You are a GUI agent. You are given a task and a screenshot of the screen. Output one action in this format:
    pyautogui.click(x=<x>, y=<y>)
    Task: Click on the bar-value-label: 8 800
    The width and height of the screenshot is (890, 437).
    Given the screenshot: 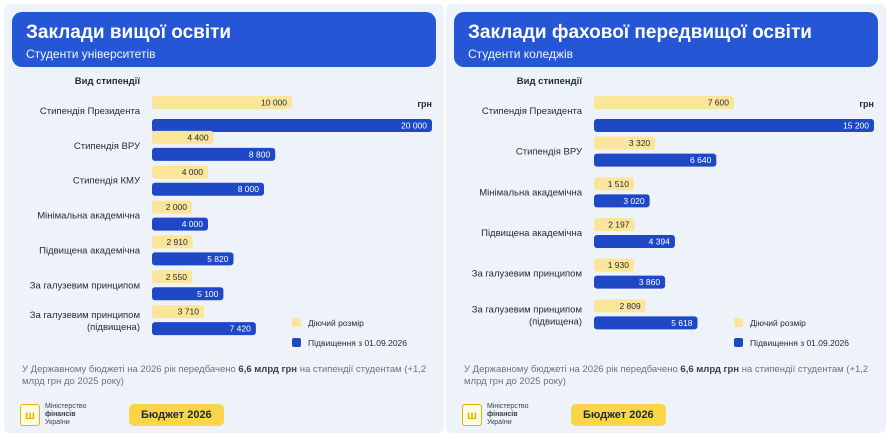 What is the action you would take?
    pyautogui.click(x=260, y=154)
    